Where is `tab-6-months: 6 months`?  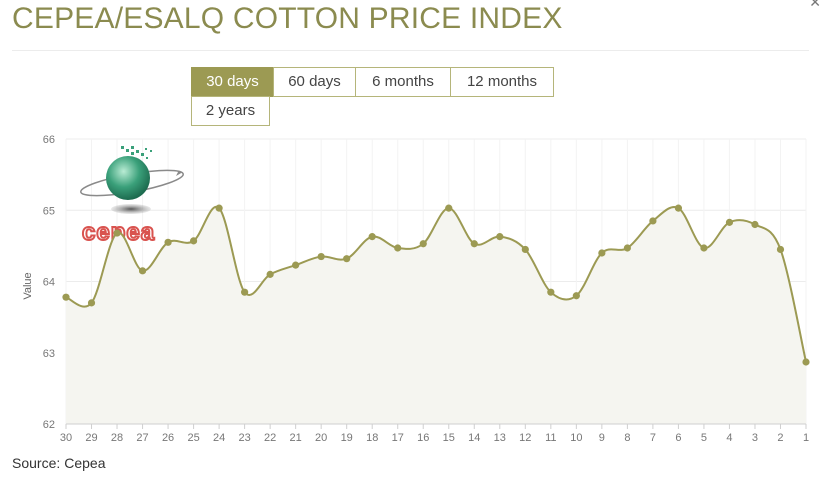
tab-6-months: 6 months is located at coordinates (403, 82).